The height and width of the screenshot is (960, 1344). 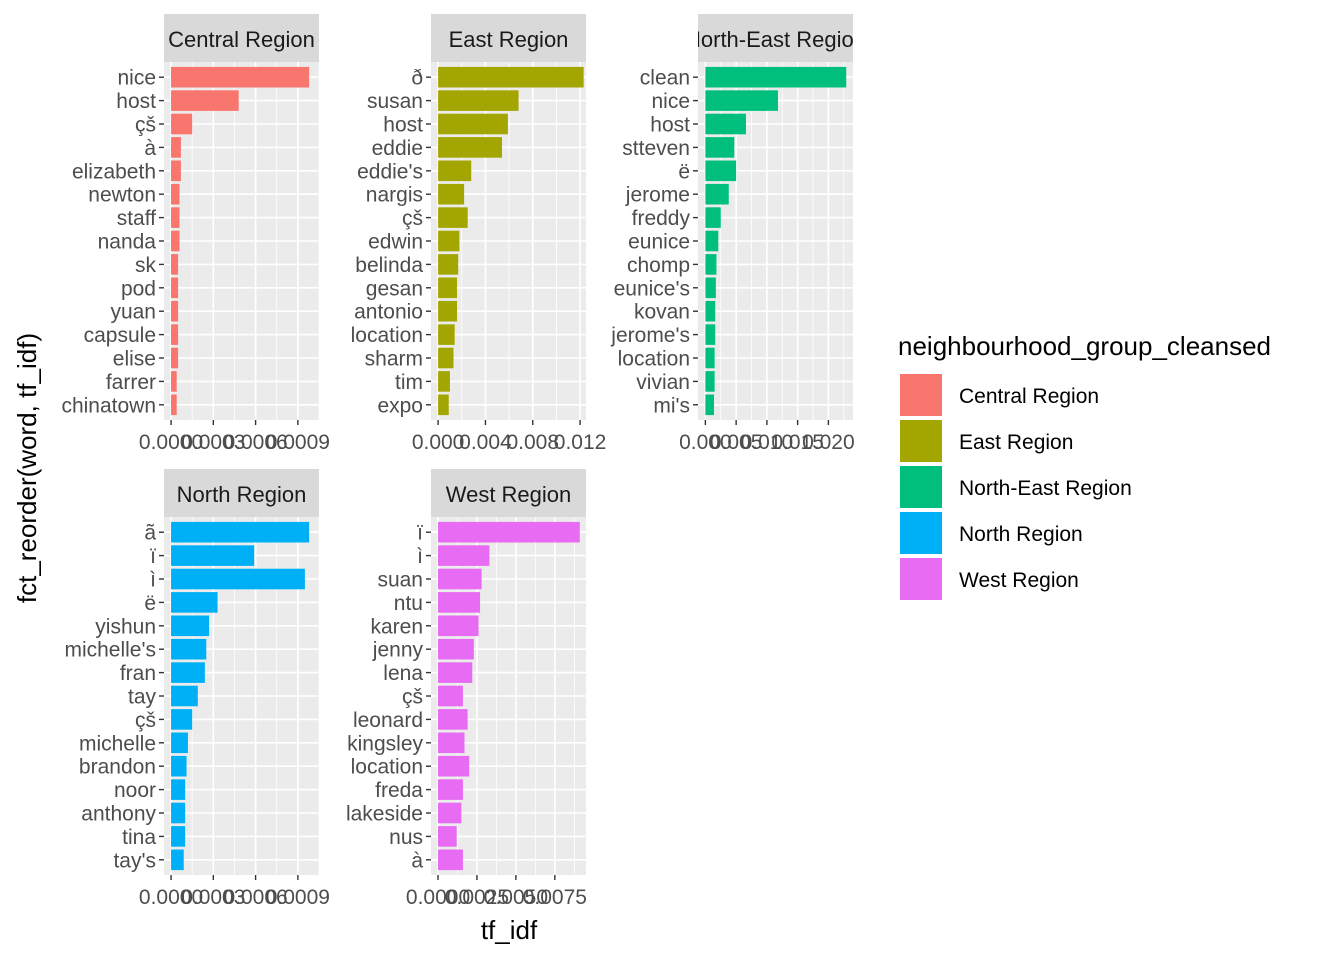 I want to click on y-tick-label-north-region-13: tina, so click(x=139, y=837).